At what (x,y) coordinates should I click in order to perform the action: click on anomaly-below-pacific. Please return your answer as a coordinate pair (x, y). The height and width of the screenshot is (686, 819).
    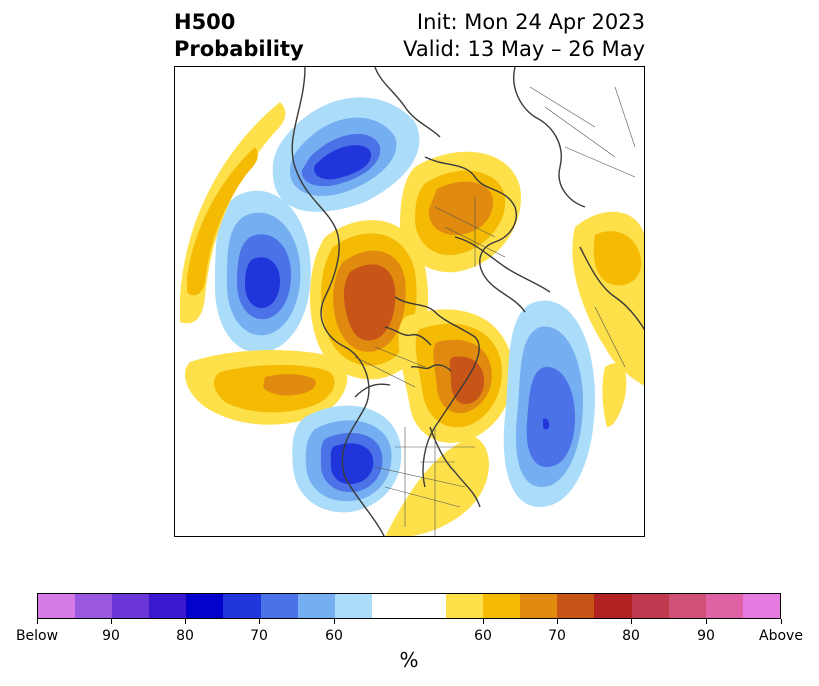
    Looking at the image, I should click on (263, 271).